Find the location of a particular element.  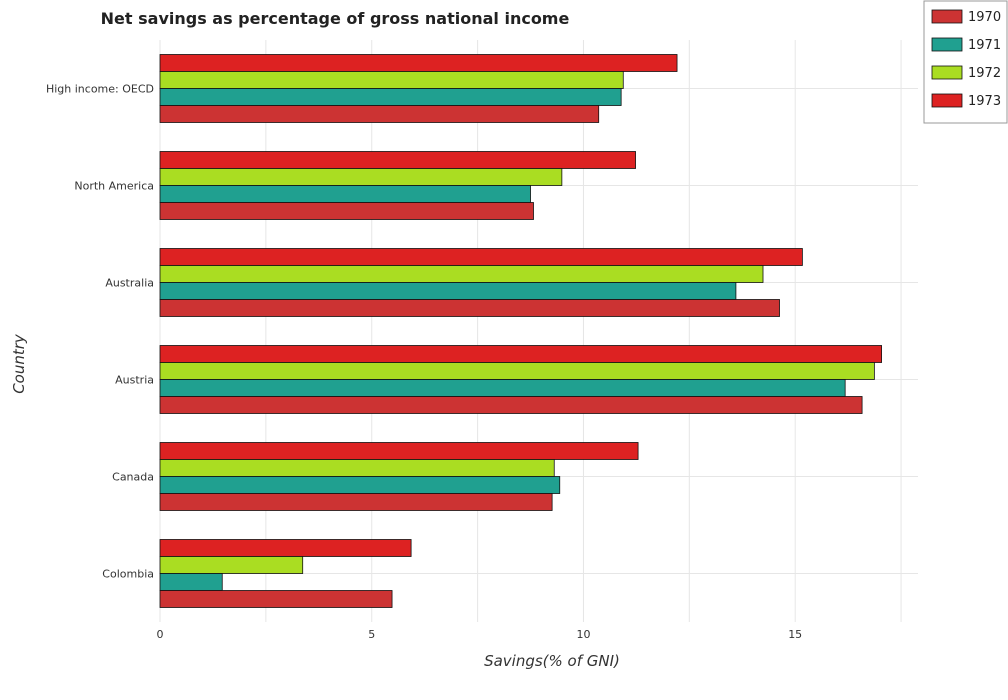

bar-1970-australia is located at coordinates (469, 308).